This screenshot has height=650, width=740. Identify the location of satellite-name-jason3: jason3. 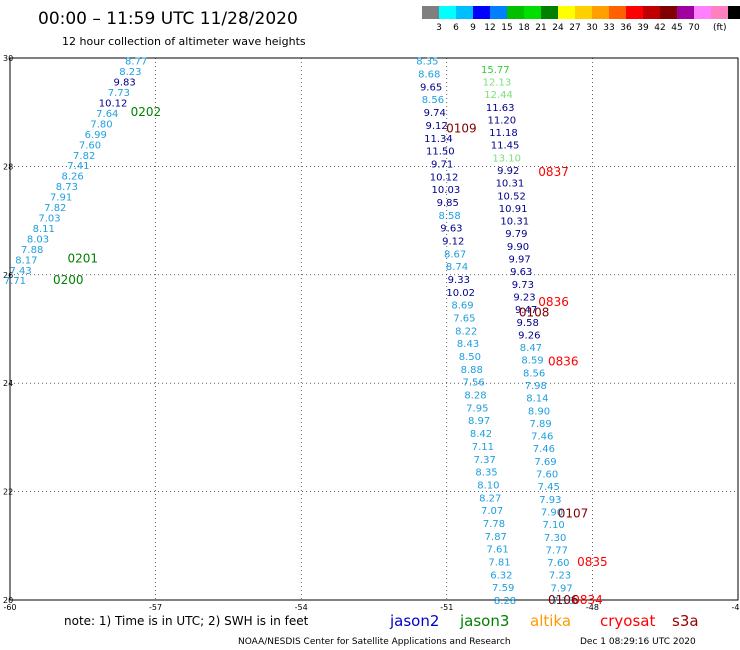
(484, 621).